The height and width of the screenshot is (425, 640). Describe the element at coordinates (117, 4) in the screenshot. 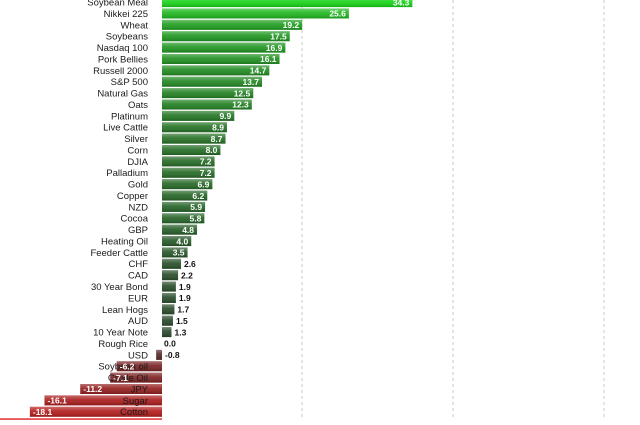

I see `category-label-0: Soybean Meal` at that location.